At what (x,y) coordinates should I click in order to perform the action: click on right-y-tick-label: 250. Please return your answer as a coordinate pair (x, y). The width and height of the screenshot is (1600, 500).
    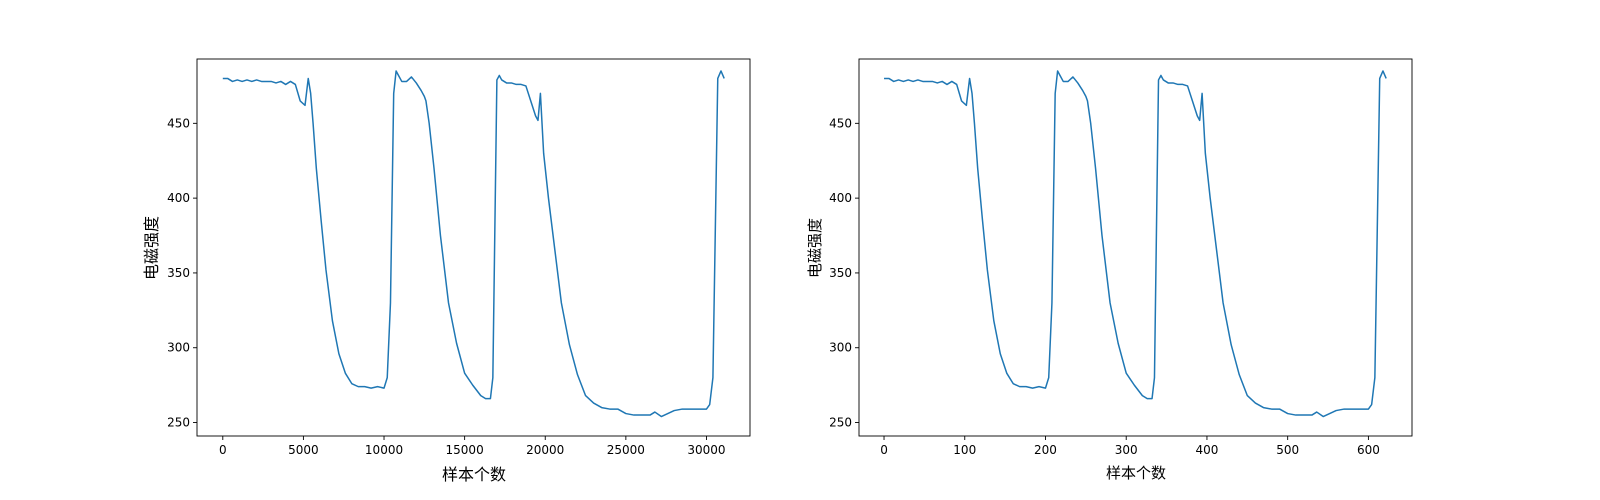
    Looking at the image, I should click on (840, 423).